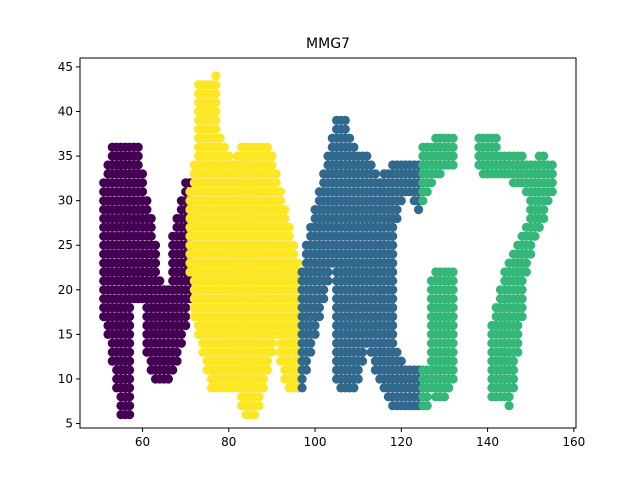 The height and width of the screenshot is (480, 640). I want to click on x-tick-label: 100, so click(315, 442).